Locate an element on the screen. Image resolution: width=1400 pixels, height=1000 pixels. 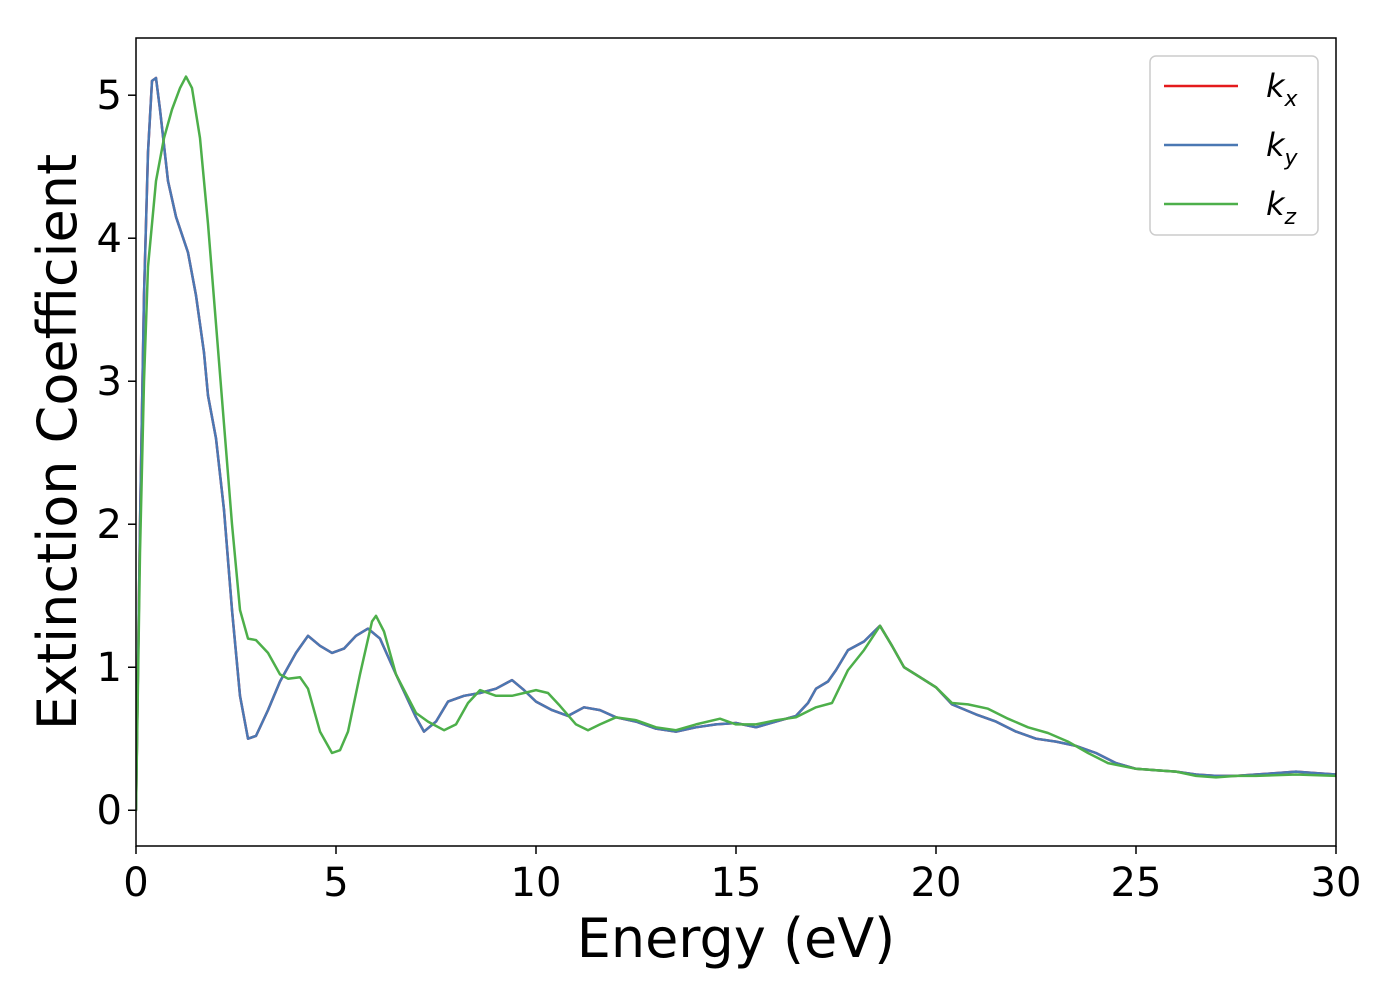
x-axis-label: Energy (eV) is located at coordinates (736, 938).